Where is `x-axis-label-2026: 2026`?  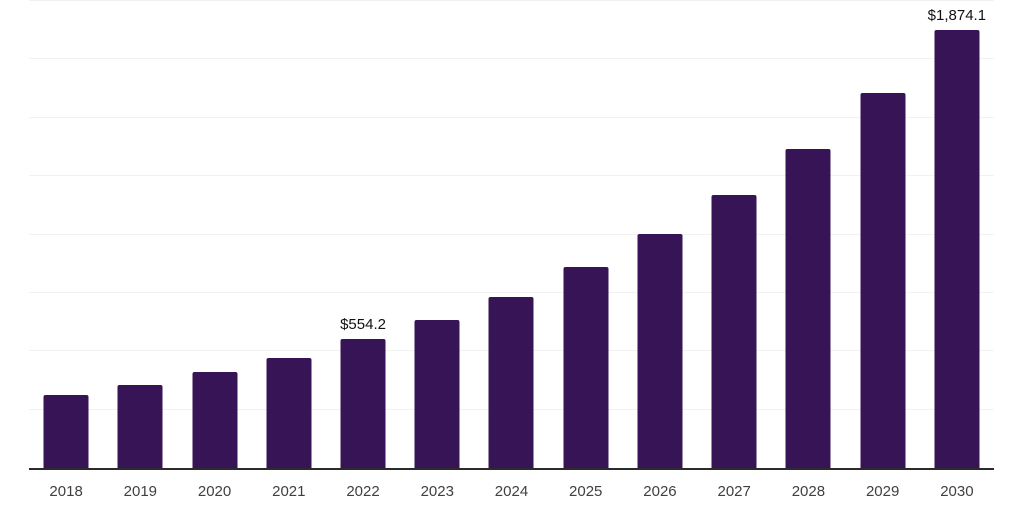
x-axis-label-2026: 2026 is located at coordinates (660, 491).